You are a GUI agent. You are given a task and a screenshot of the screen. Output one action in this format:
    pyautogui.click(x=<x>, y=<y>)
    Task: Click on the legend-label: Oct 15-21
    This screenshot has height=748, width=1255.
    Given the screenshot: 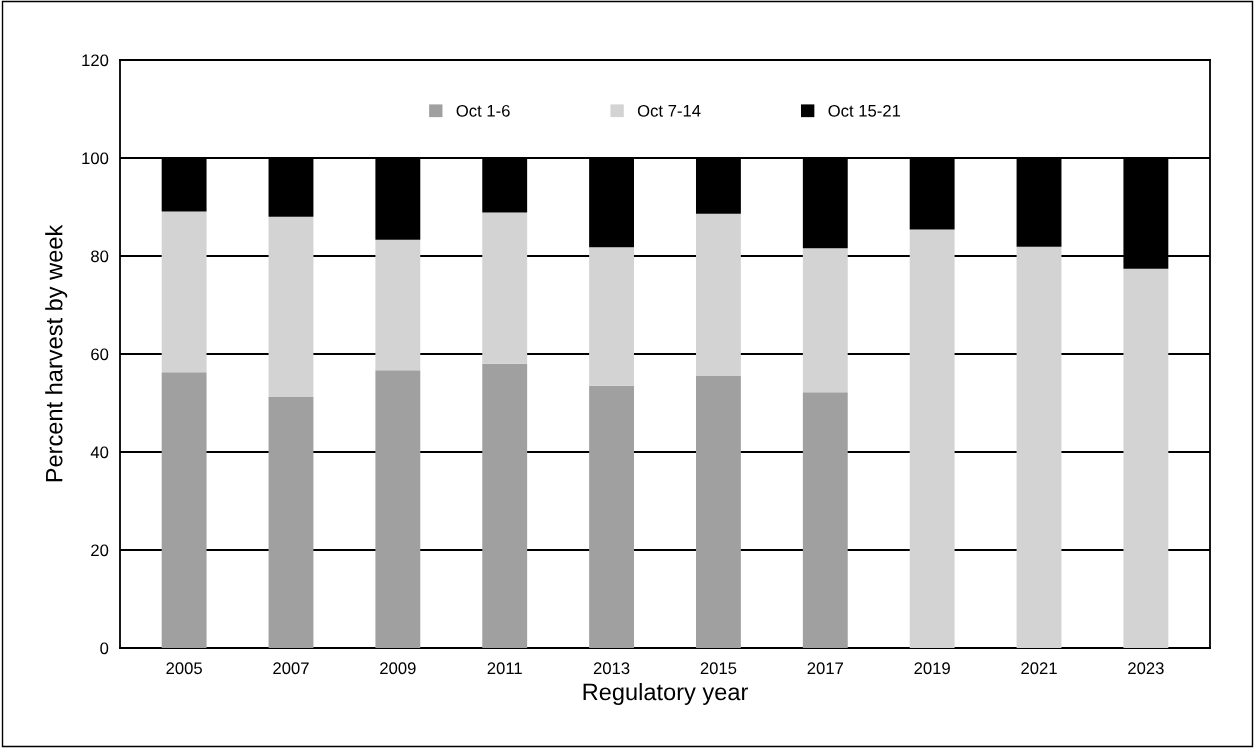 What is the action you would take?
    pyautogui.click(x=864, y=110)
    